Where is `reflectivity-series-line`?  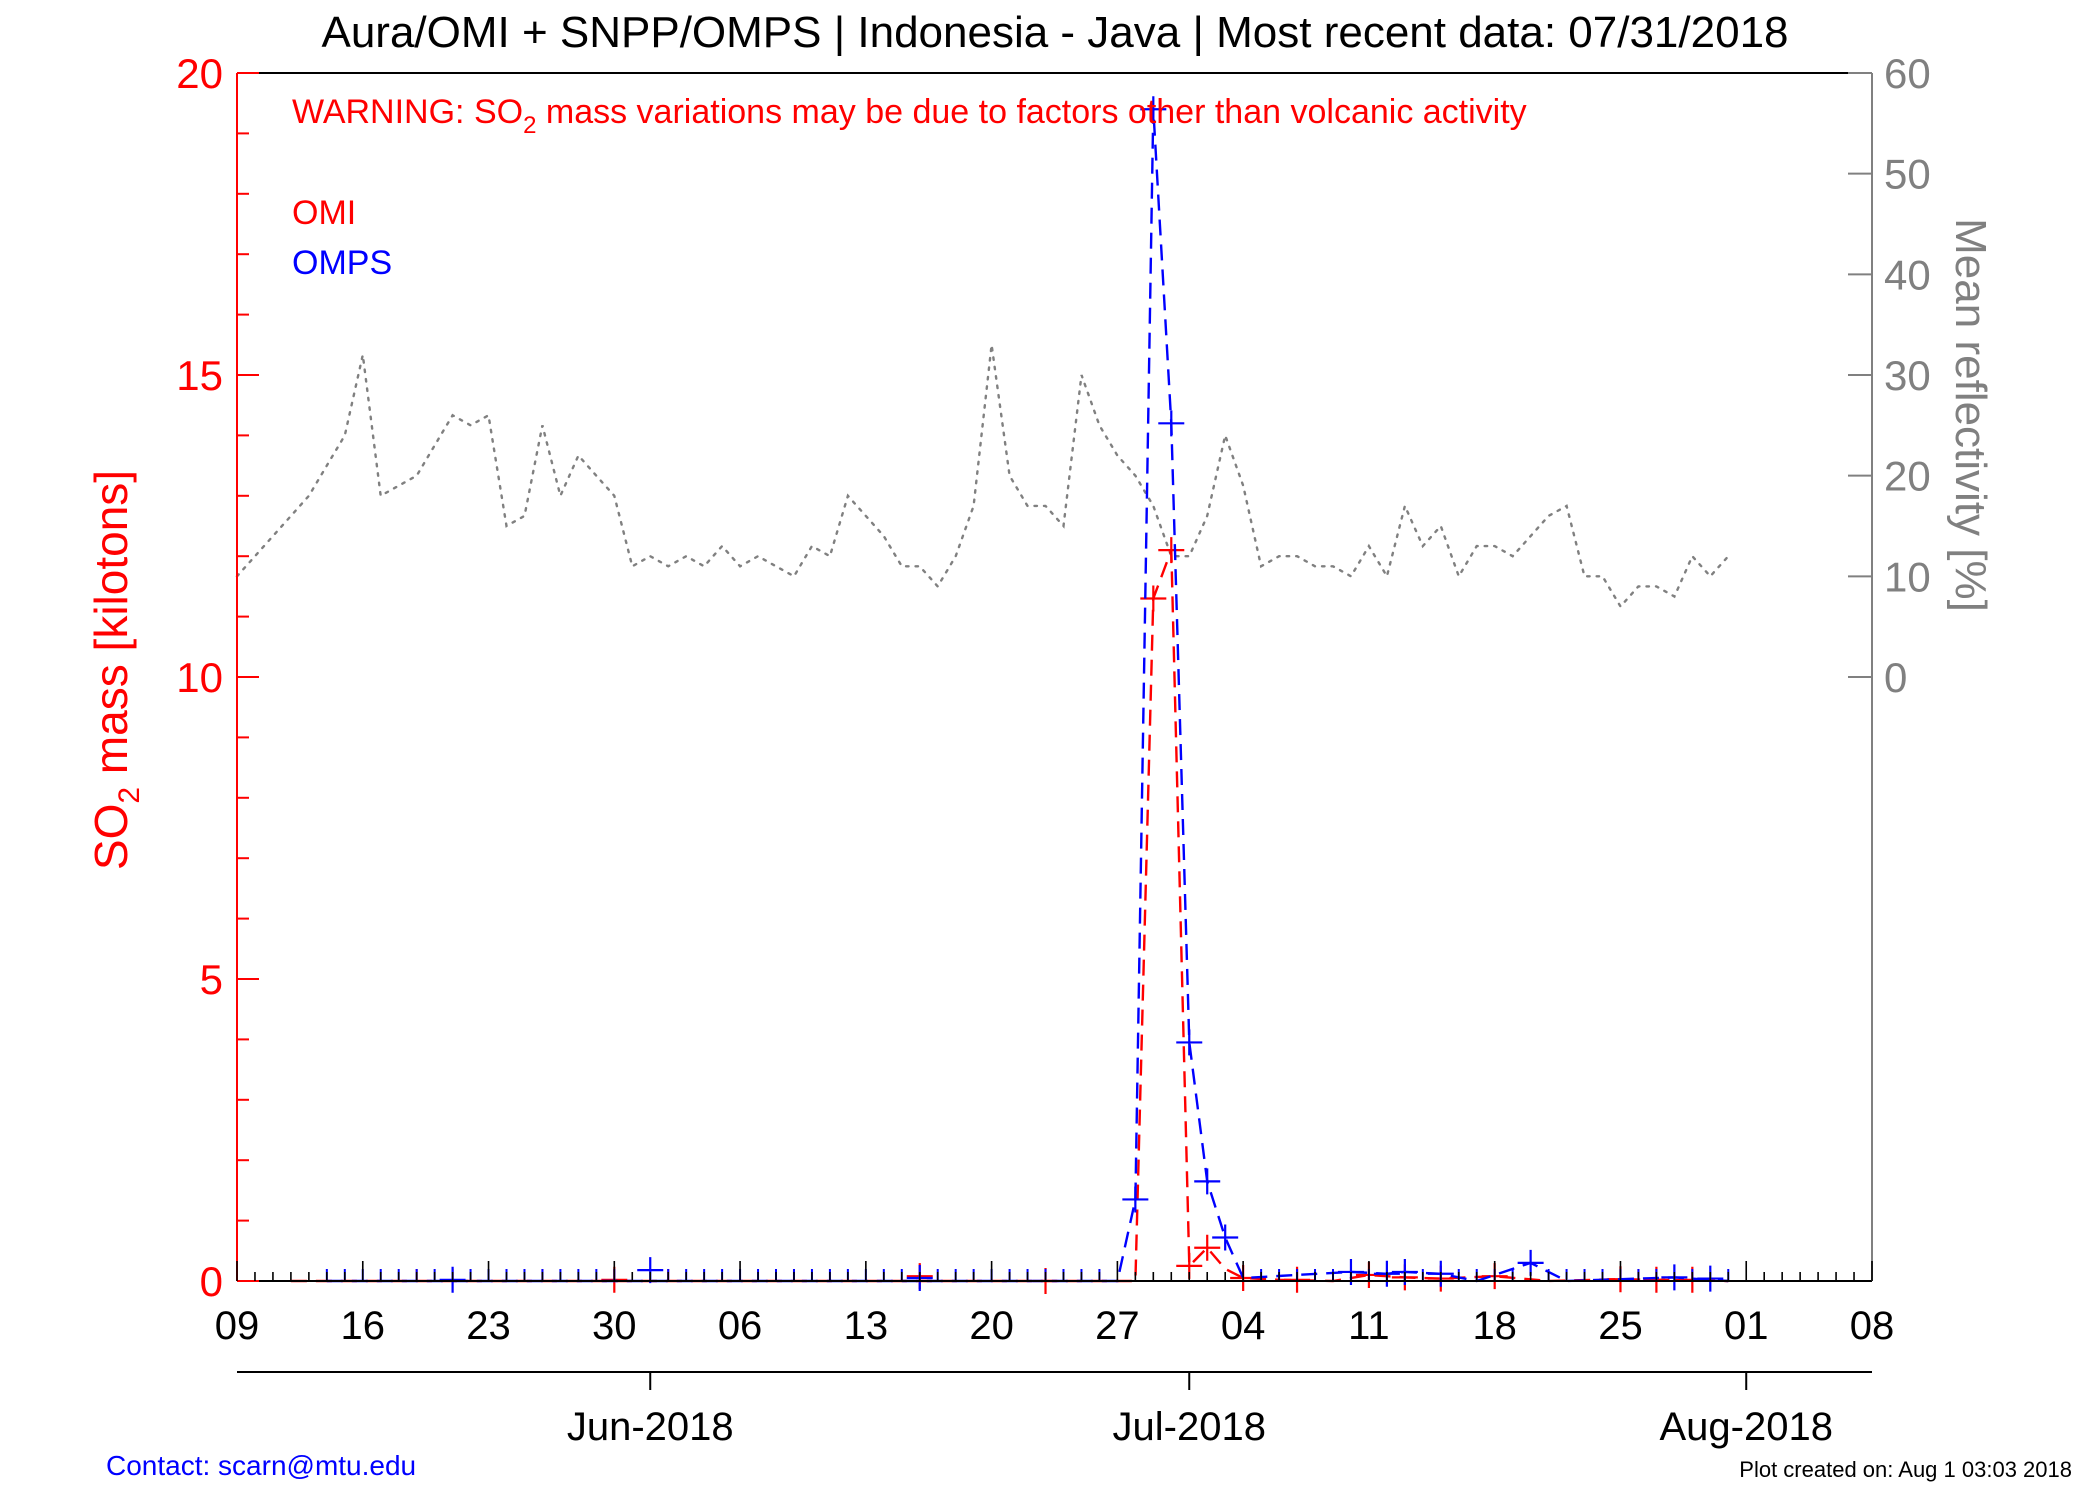
reflectivity-series-line is located at coordinates (982, 476).